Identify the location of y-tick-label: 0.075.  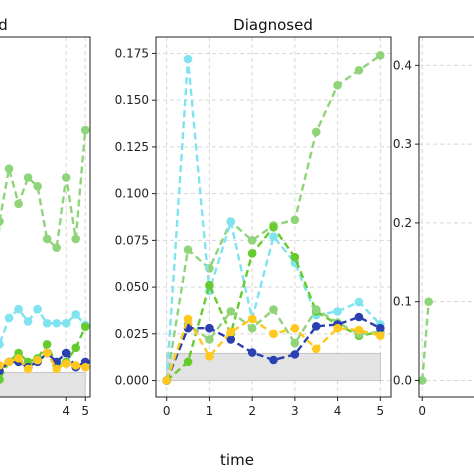
(132, 240).